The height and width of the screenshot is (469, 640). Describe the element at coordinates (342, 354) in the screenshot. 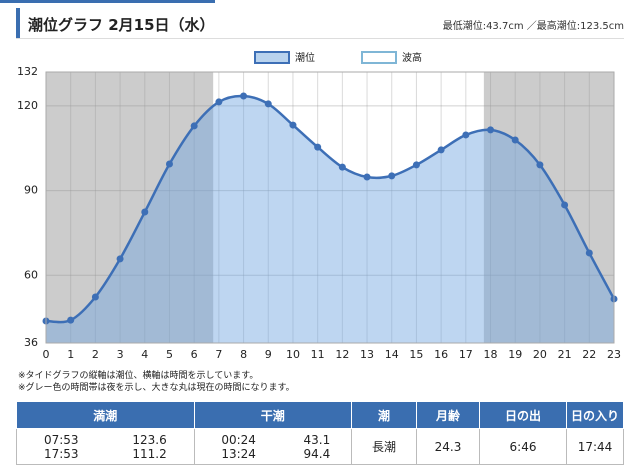

I see `x-tick-label: 12` at that location.